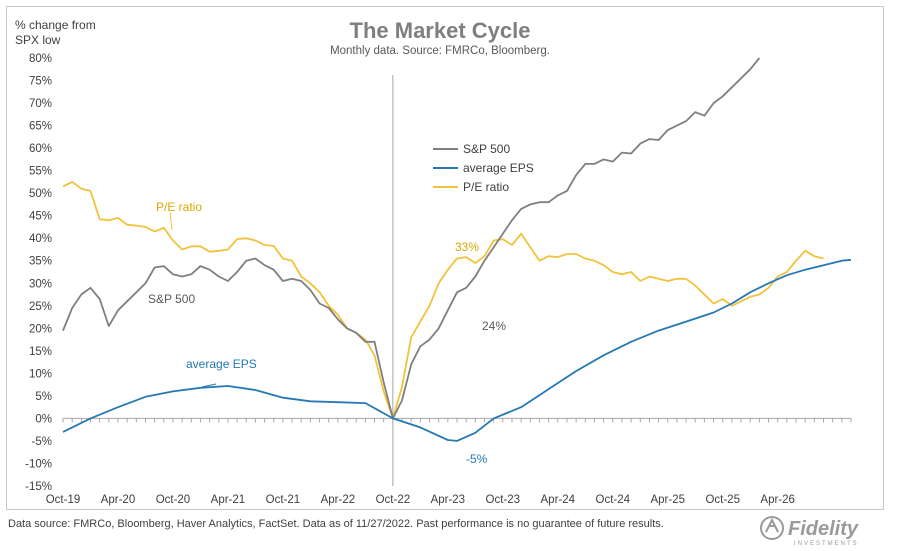 The image size is (900, 551). I want to click on x-tick-label: Apr-23, so click(448, 500).